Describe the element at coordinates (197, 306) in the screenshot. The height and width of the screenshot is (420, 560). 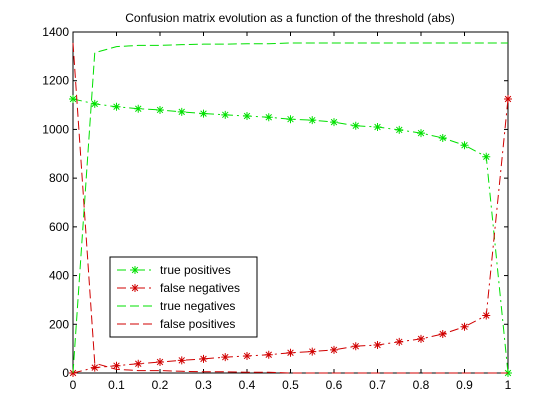
I see `legend-label-true-negatives: true negatives` at that location.